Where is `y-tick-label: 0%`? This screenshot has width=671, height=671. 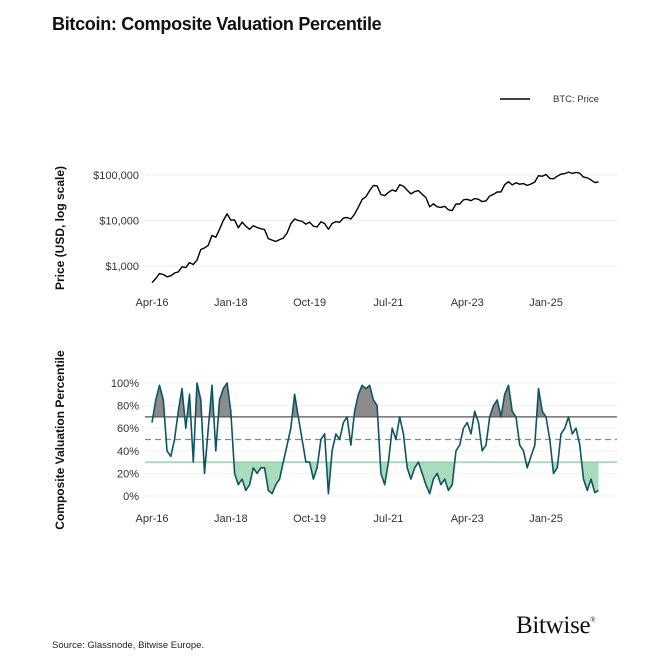 y-tick-label: 0% is located at coordinates (131, 497).